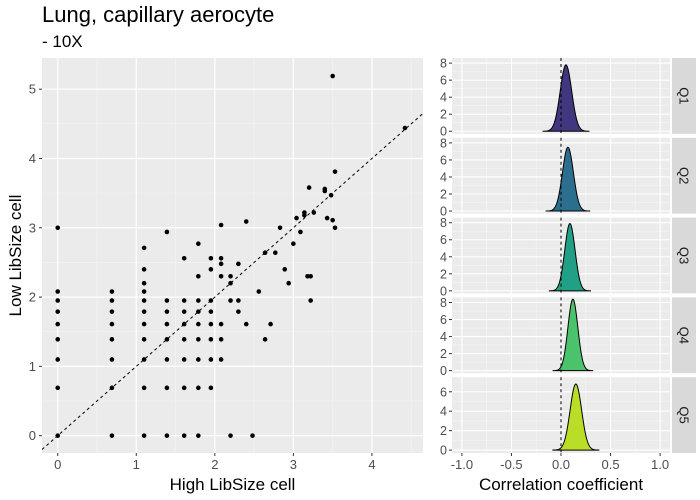  What do you see at coordinates (561, 484) in the screenshot?
I see `facet-x-axis-label: Correlation coefficient` at bounding box center [561, 484].